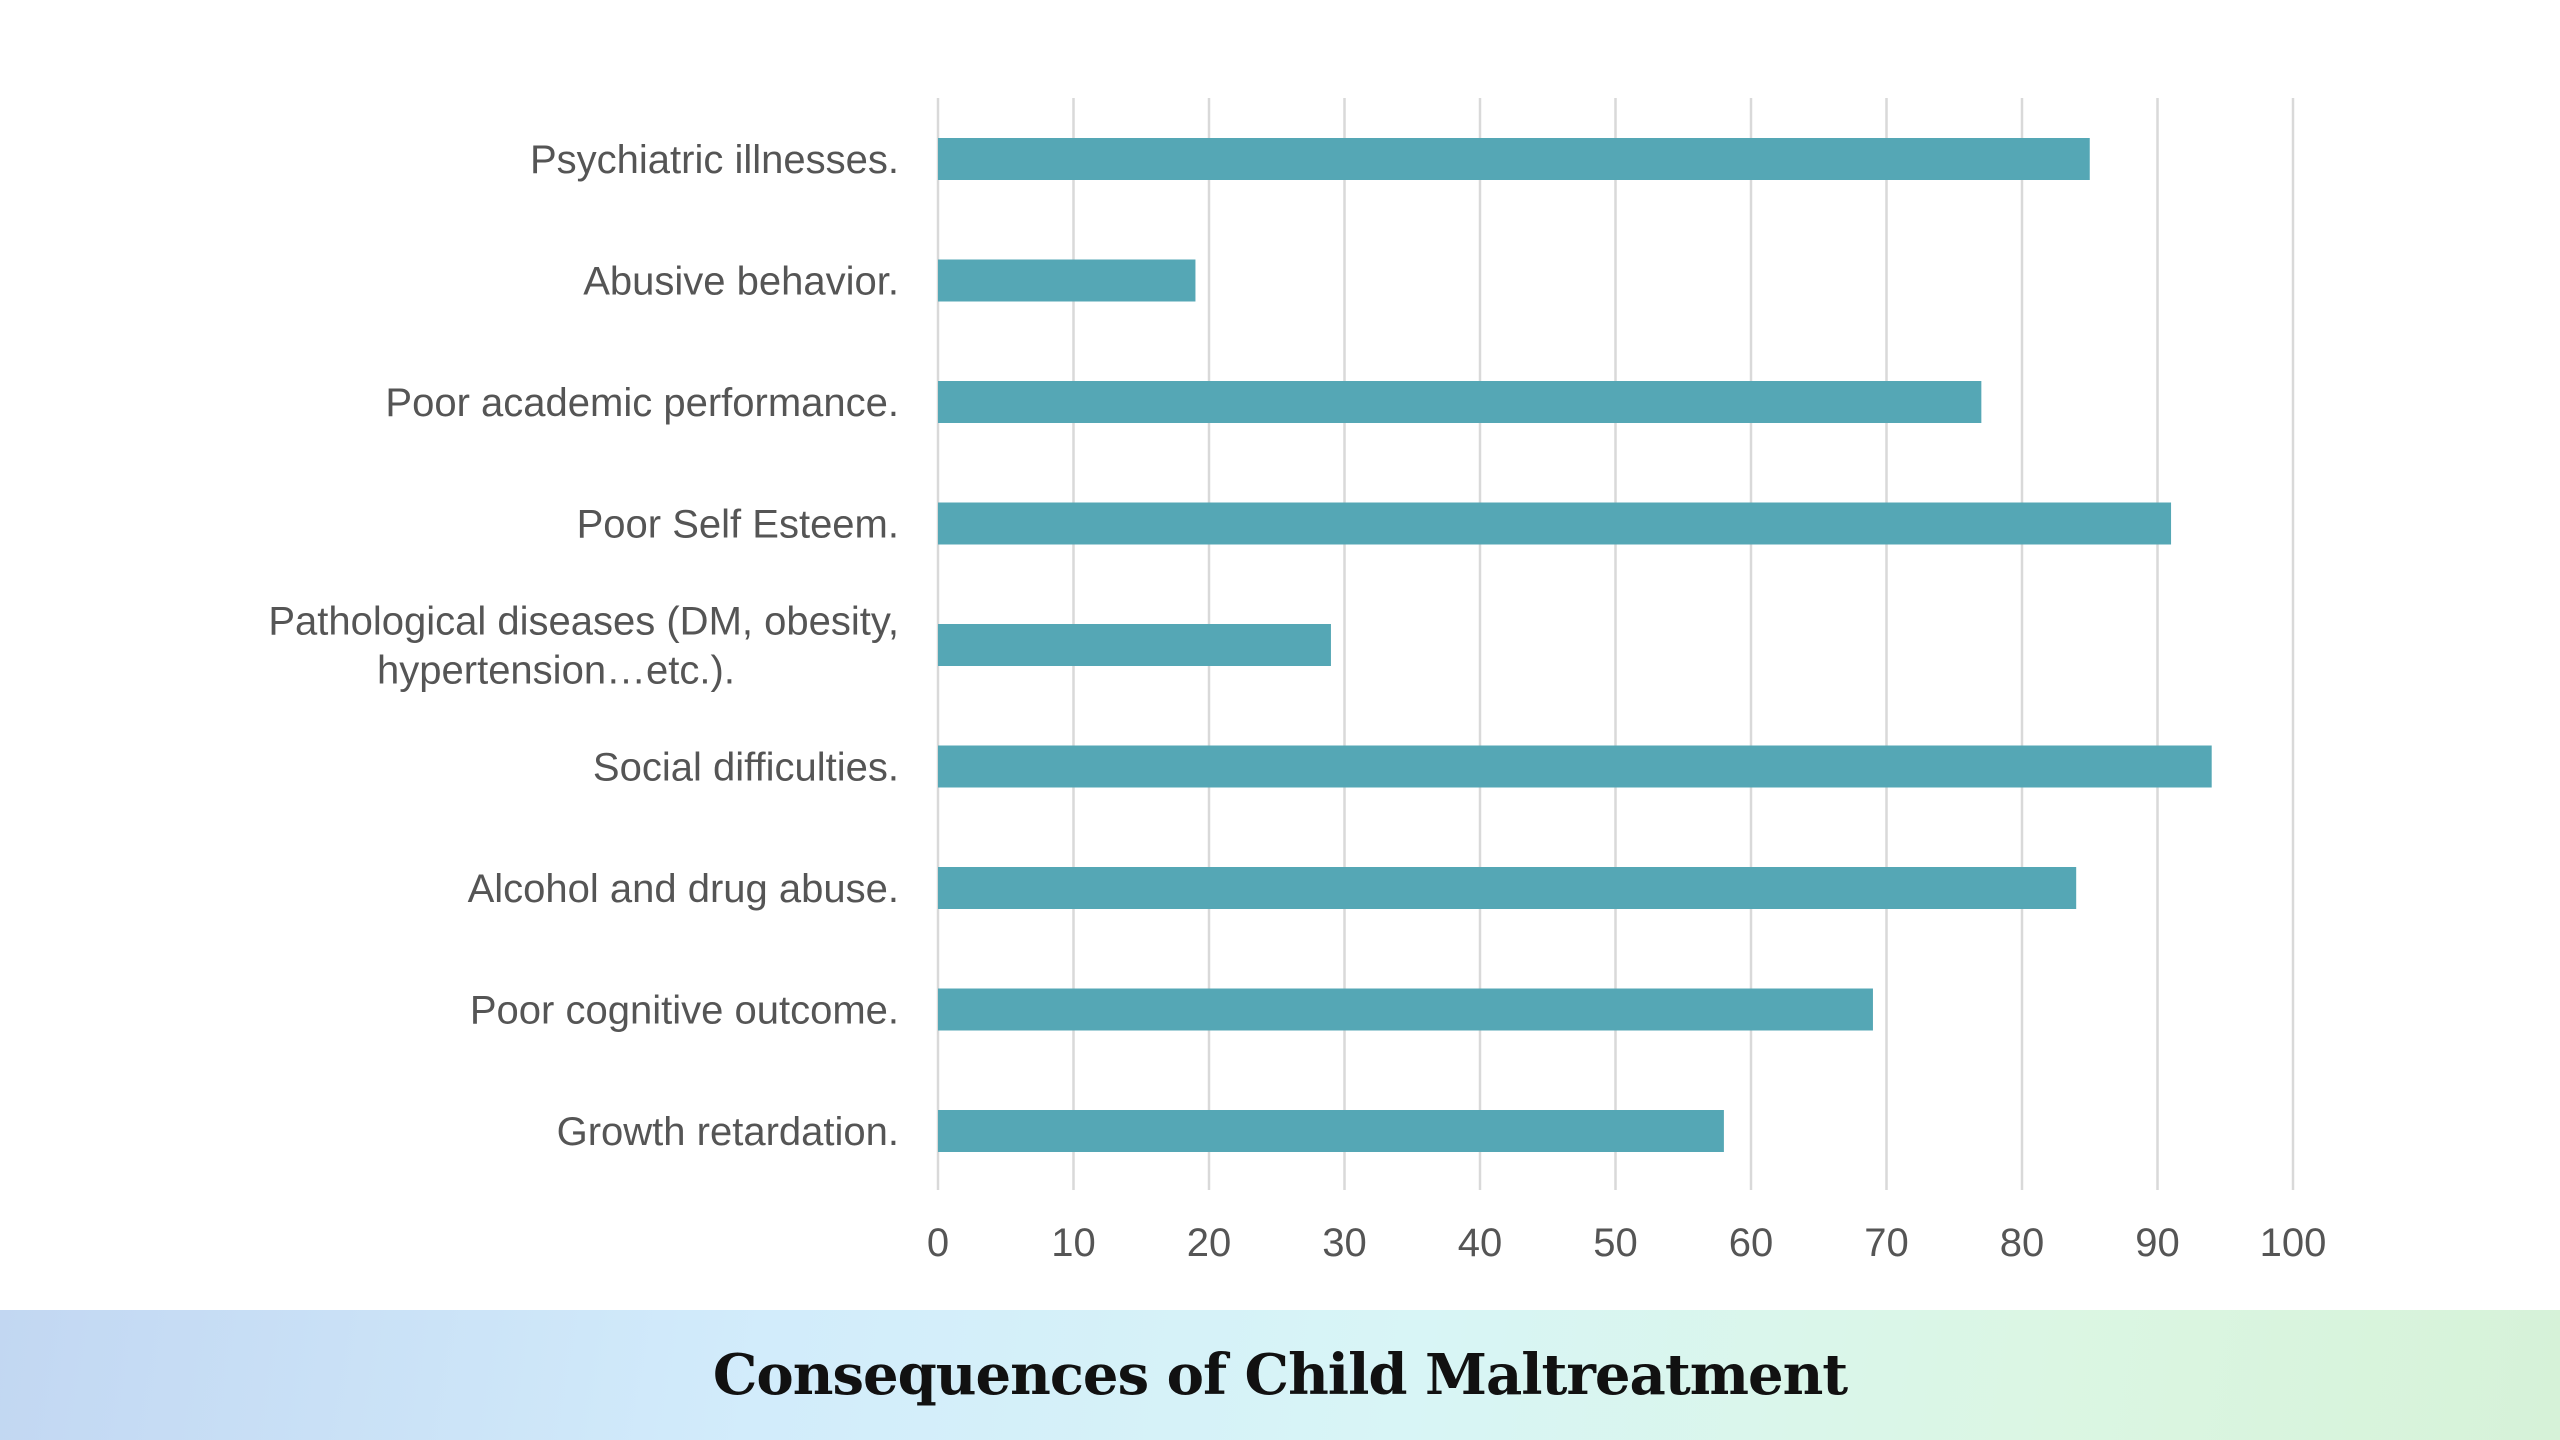 This screenshot has height=1440, width=2560. Describe the element at coordinates (556, 671) in the screenshot. I see `category-label: hypertension…etc.).` at that location.